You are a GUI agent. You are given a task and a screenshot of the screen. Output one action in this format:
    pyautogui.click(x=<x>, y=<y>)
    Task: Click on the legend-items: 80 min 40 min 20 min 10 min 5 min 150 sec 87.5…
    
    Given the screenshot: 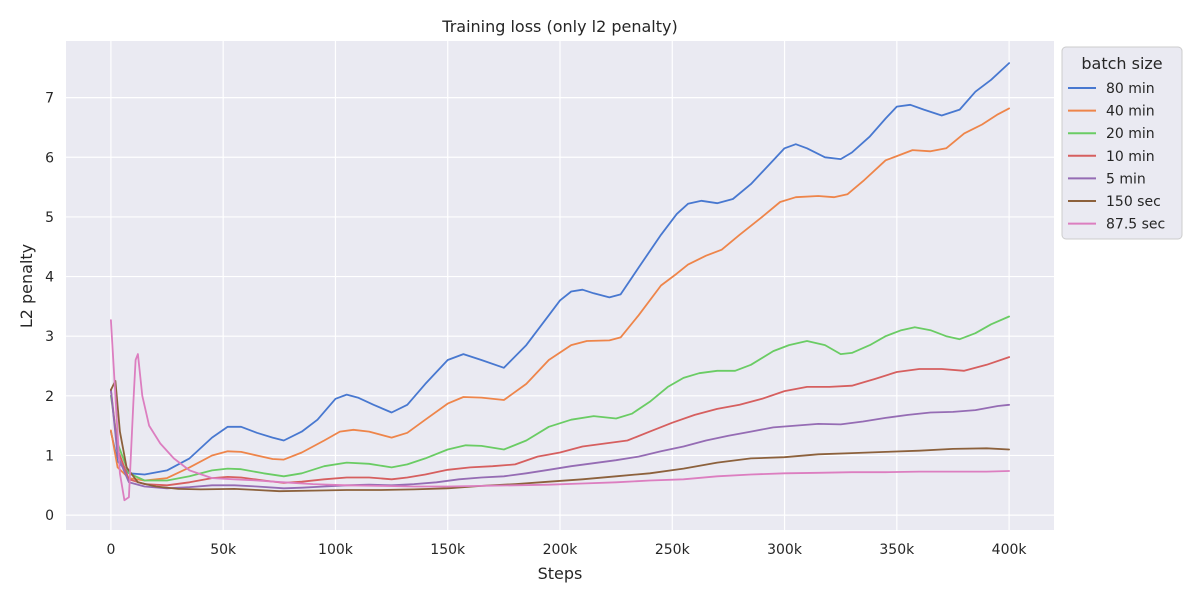 What is the action you would take?
    pyautogui.click(x=1116, y=157)
    